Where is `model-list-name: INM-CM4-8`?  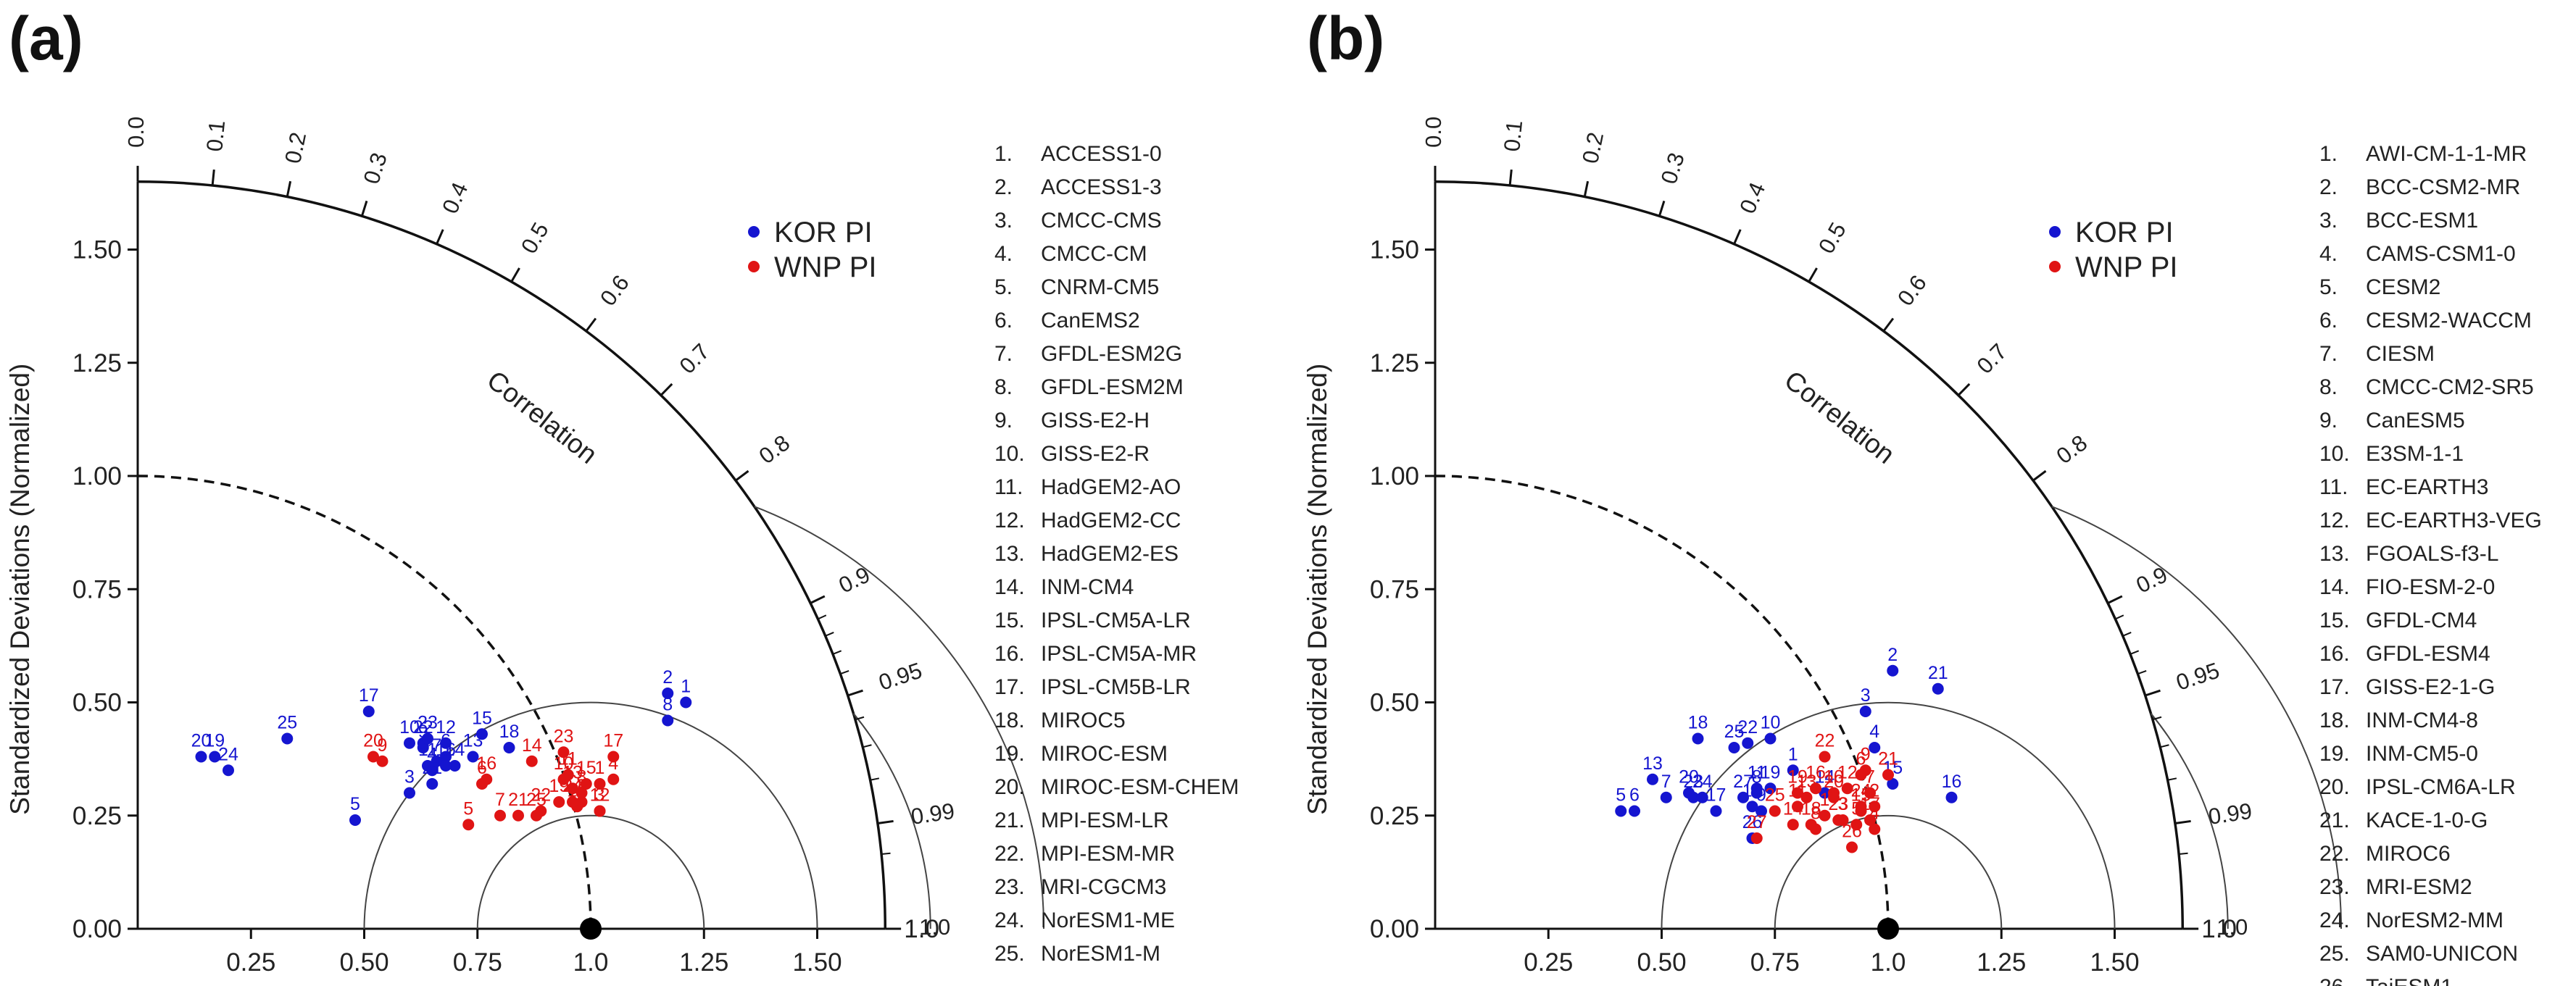 model-list-name: INM-CM4-8 is located at coordinates (2422, 720).